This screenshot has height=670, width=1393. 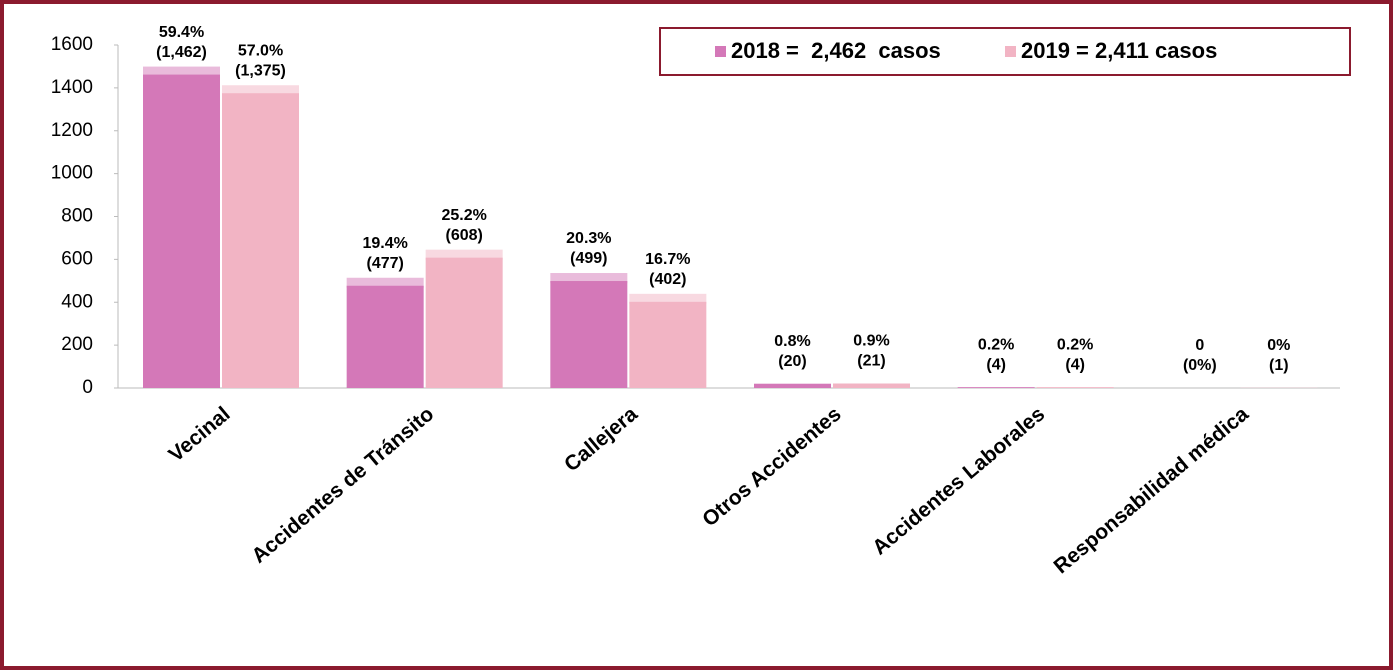 I want to click on value-label: (499), so click(x=588, y=258).